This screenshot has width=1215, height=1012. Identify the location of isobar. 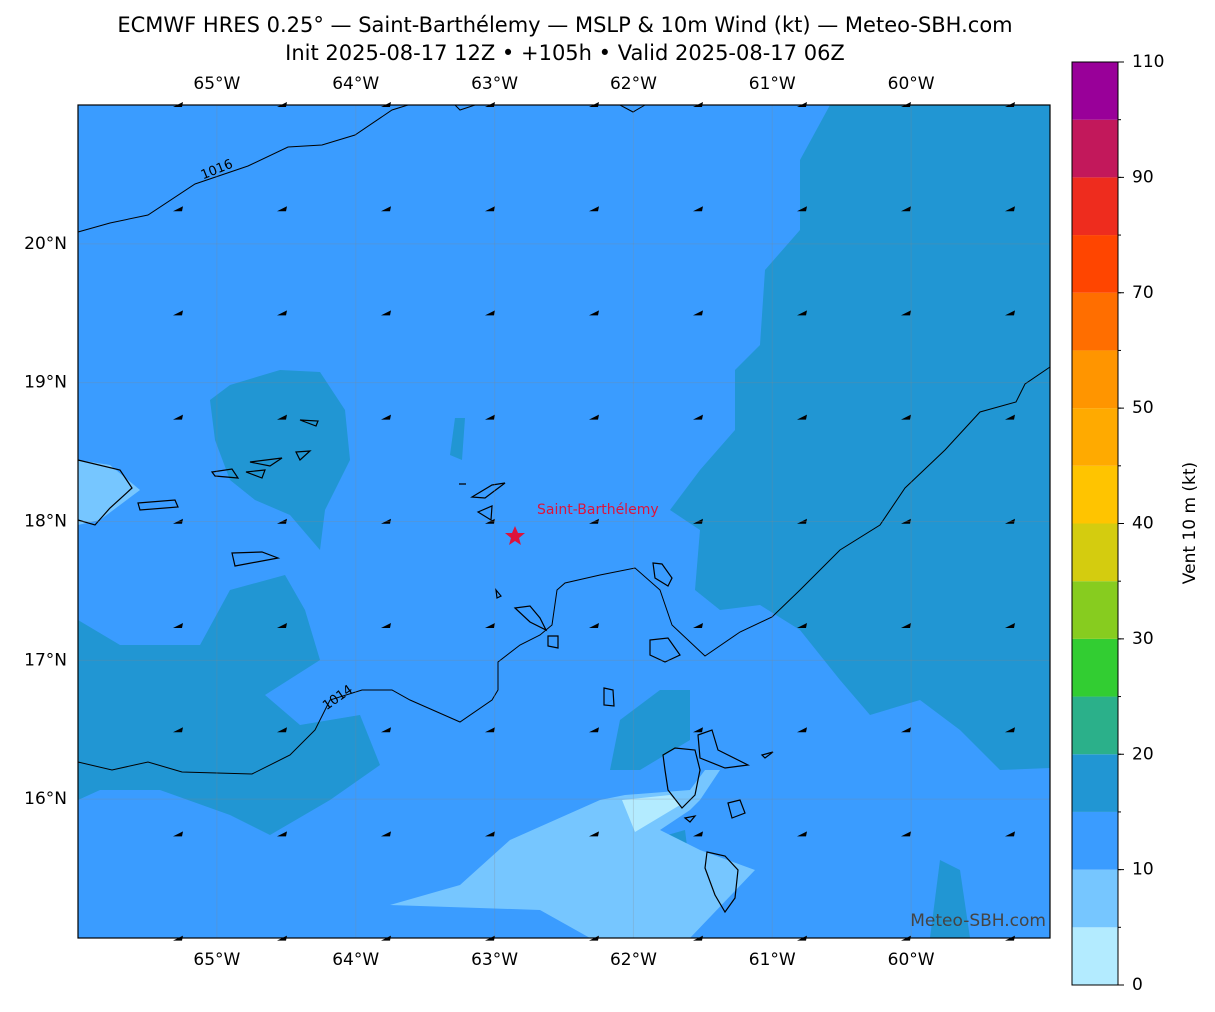
(243, 168).